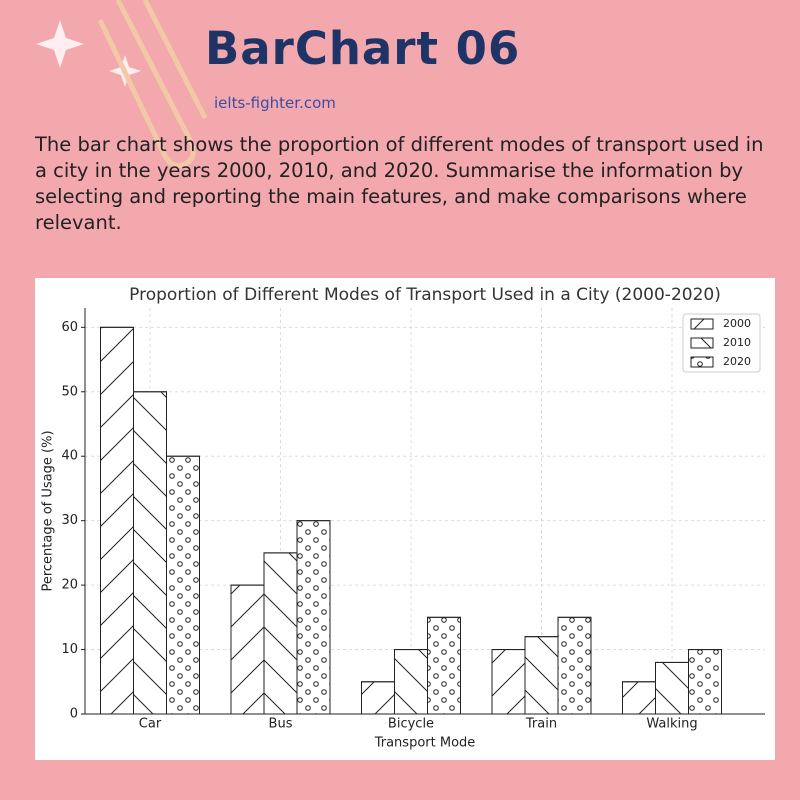  Describe the element at coordinates (411, 724) in the screenshot. I see `x-tick-label: Bicycle` at that location.